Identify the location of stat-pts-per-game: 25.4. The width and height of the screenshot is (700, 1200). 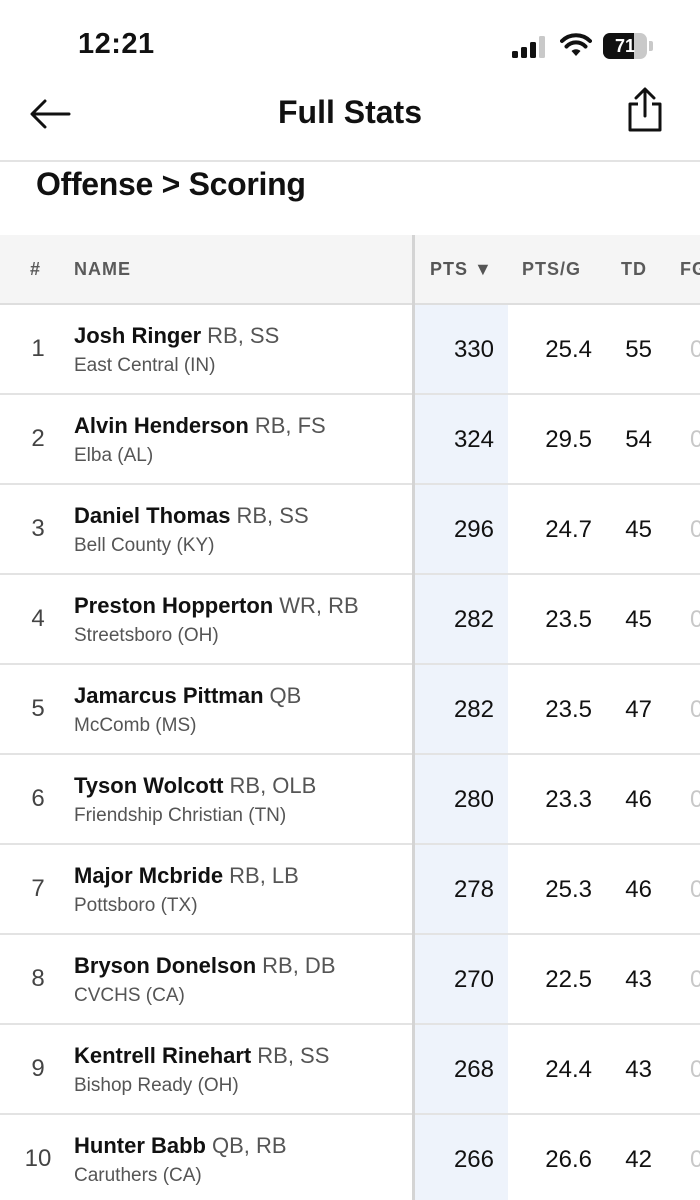
(568, 349).